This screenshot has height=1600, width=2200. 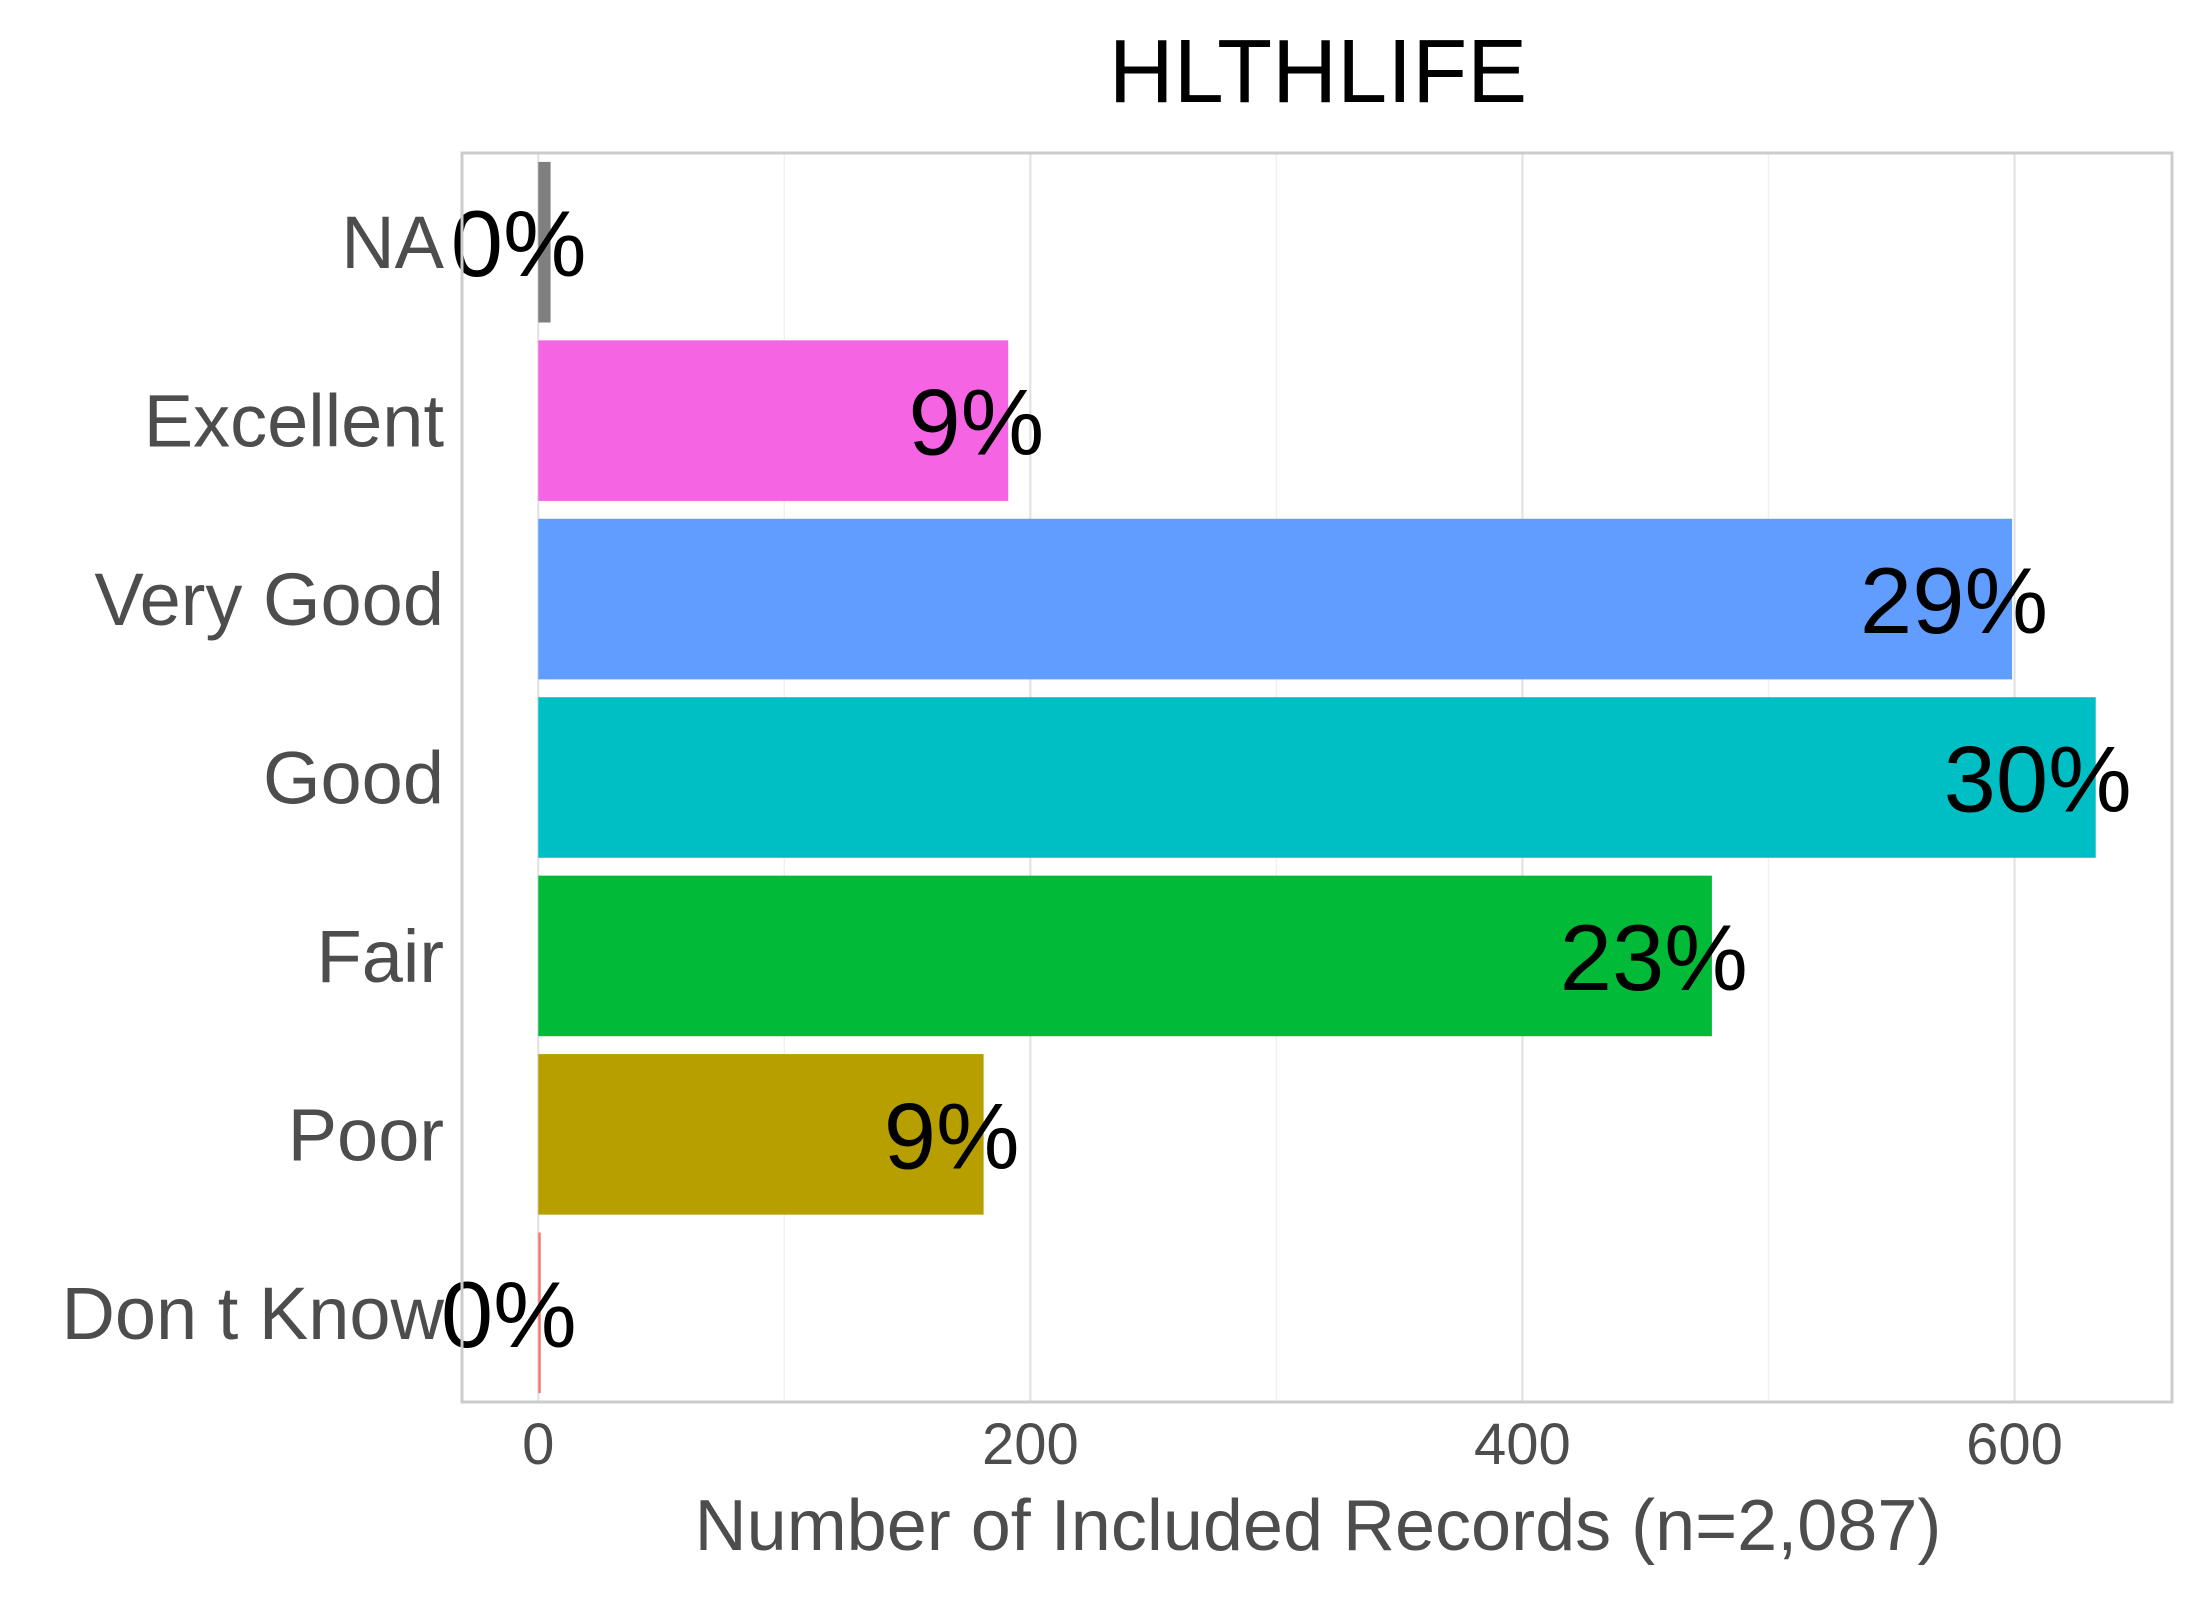 I want to click on x-axis-ticks: 0 200 400 600, so click(x=1292, y=1444).